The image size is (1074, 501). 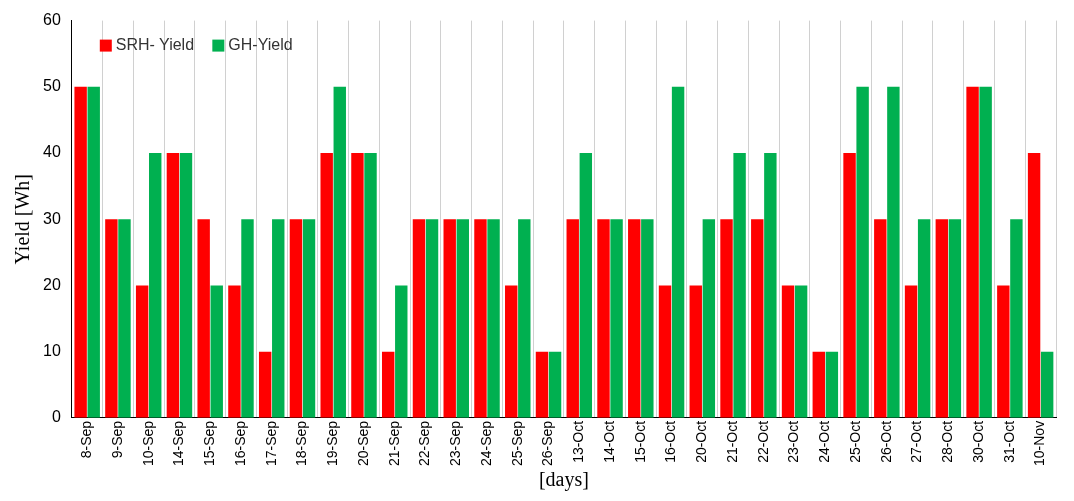 What do you see at coordinates (701, 441) in the screenshot?
I see `x-tick-label: 20-Oct` at bounding box center [701, 441].